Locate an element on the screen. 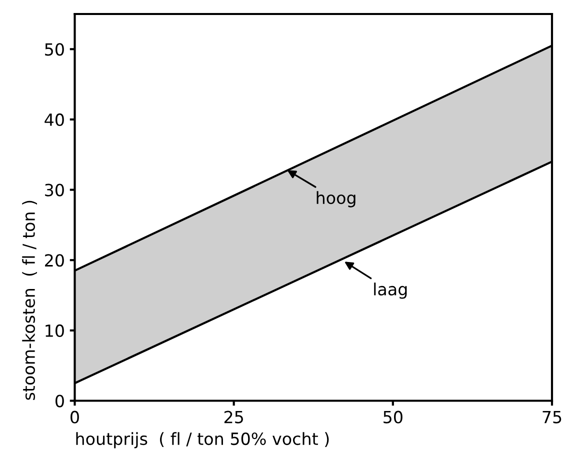 The image size is (575, 466). y-tick-label: 30 is located at coordinates (54, 190).